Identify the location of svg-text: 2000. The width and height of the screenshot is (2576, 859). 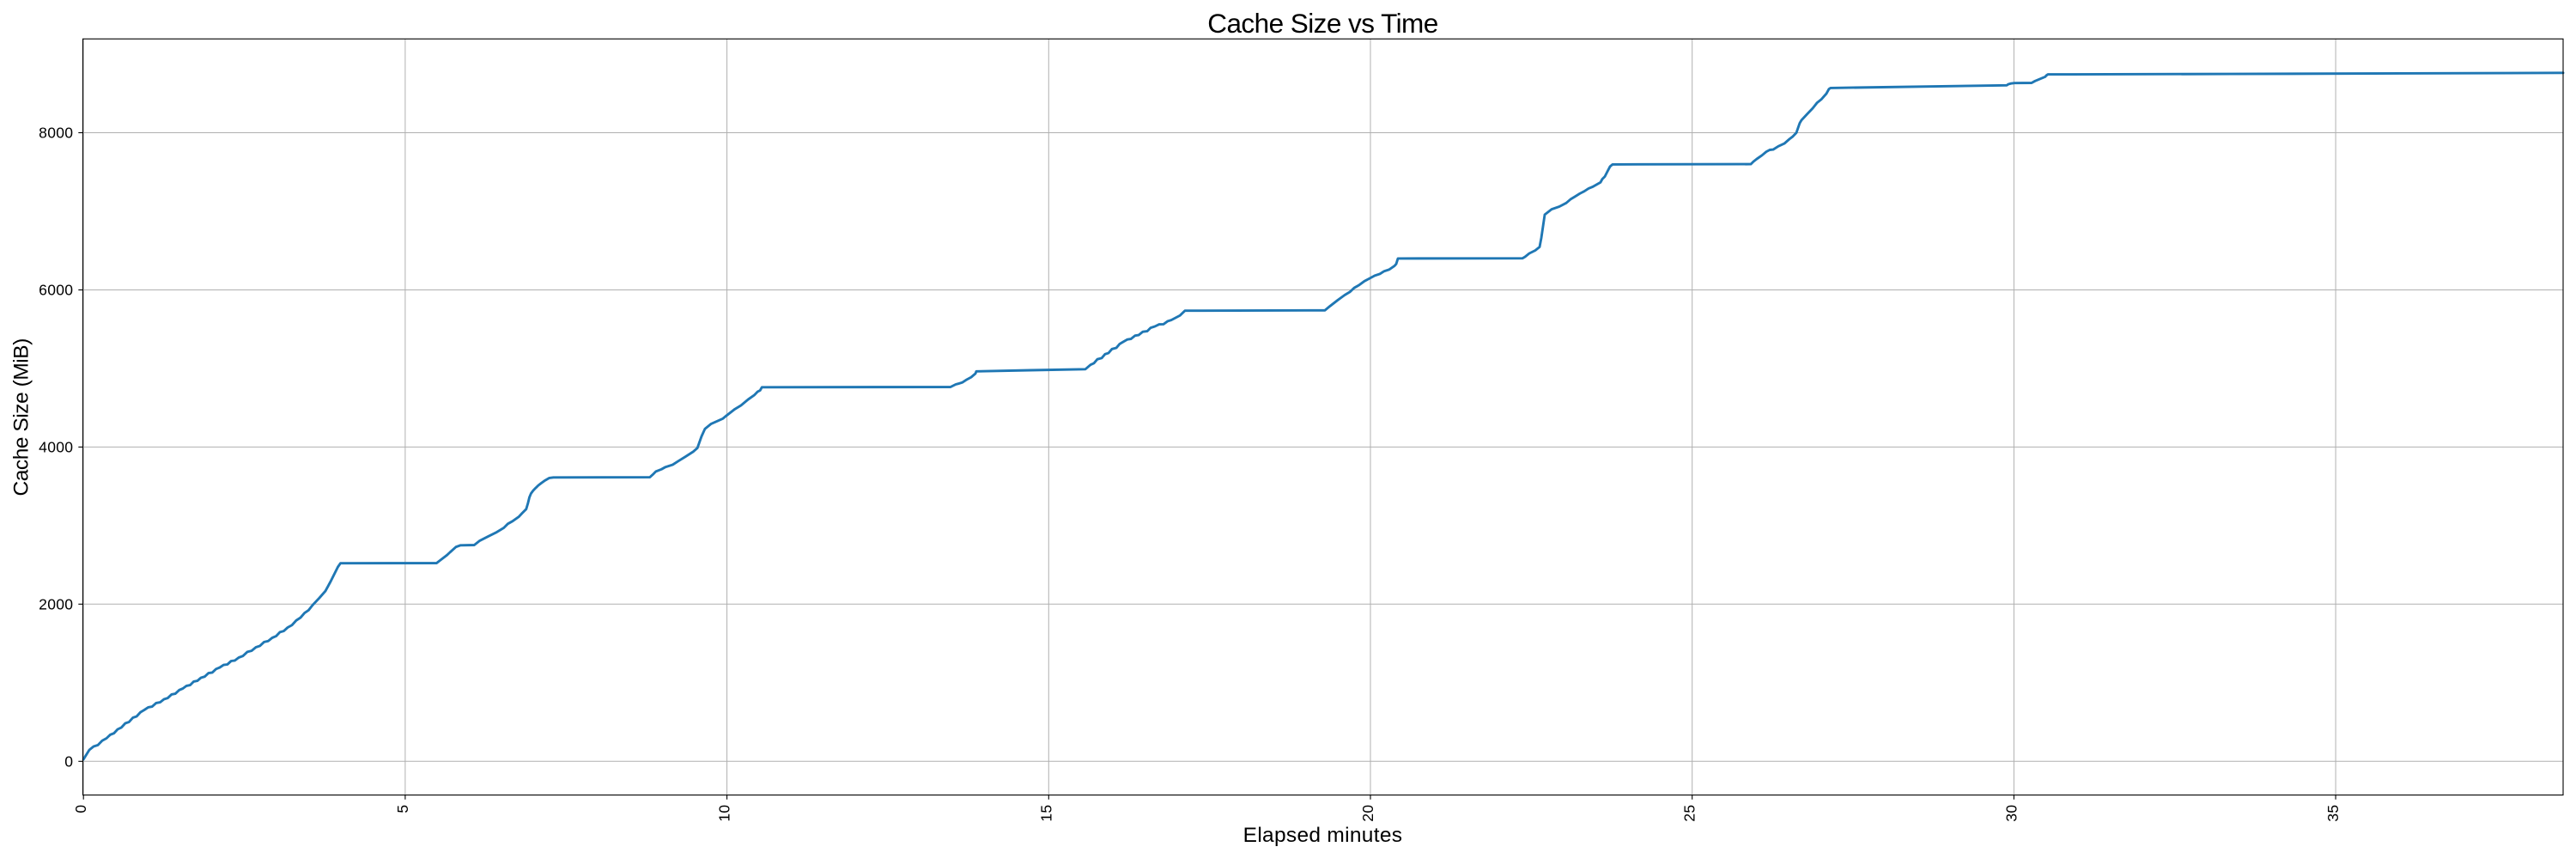
(56, 603).